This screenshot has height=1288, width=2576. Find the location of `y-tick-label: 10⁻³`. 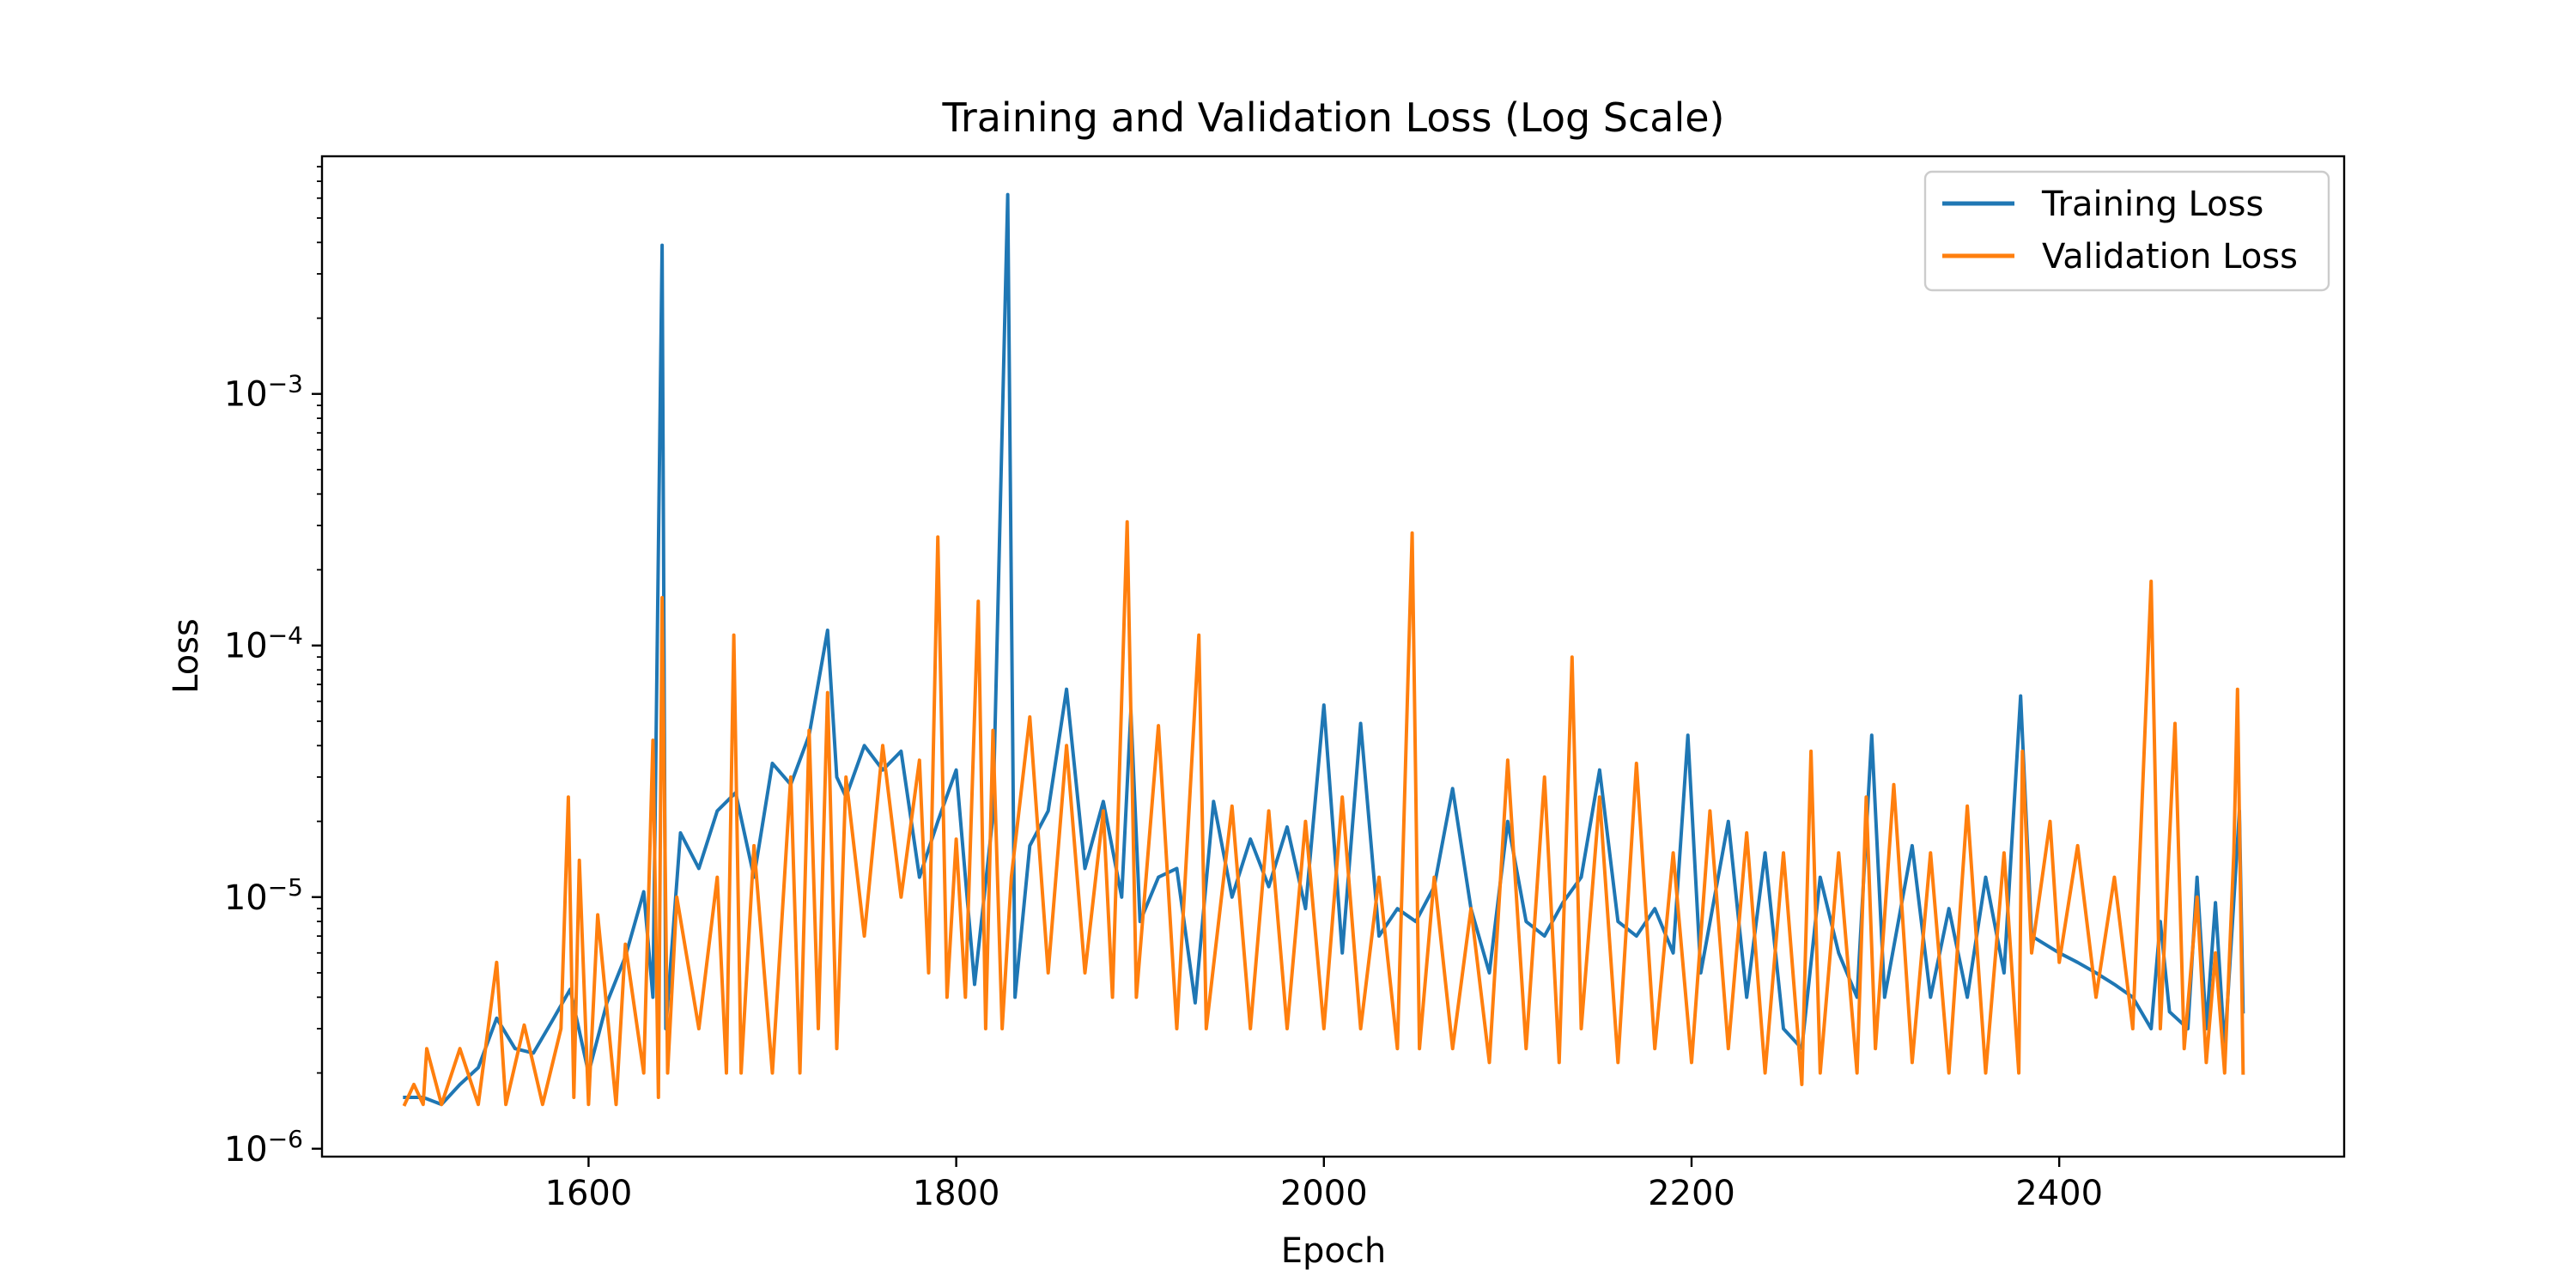

y-tick-label: 10⁻³ is located at coordinates (263, 392).